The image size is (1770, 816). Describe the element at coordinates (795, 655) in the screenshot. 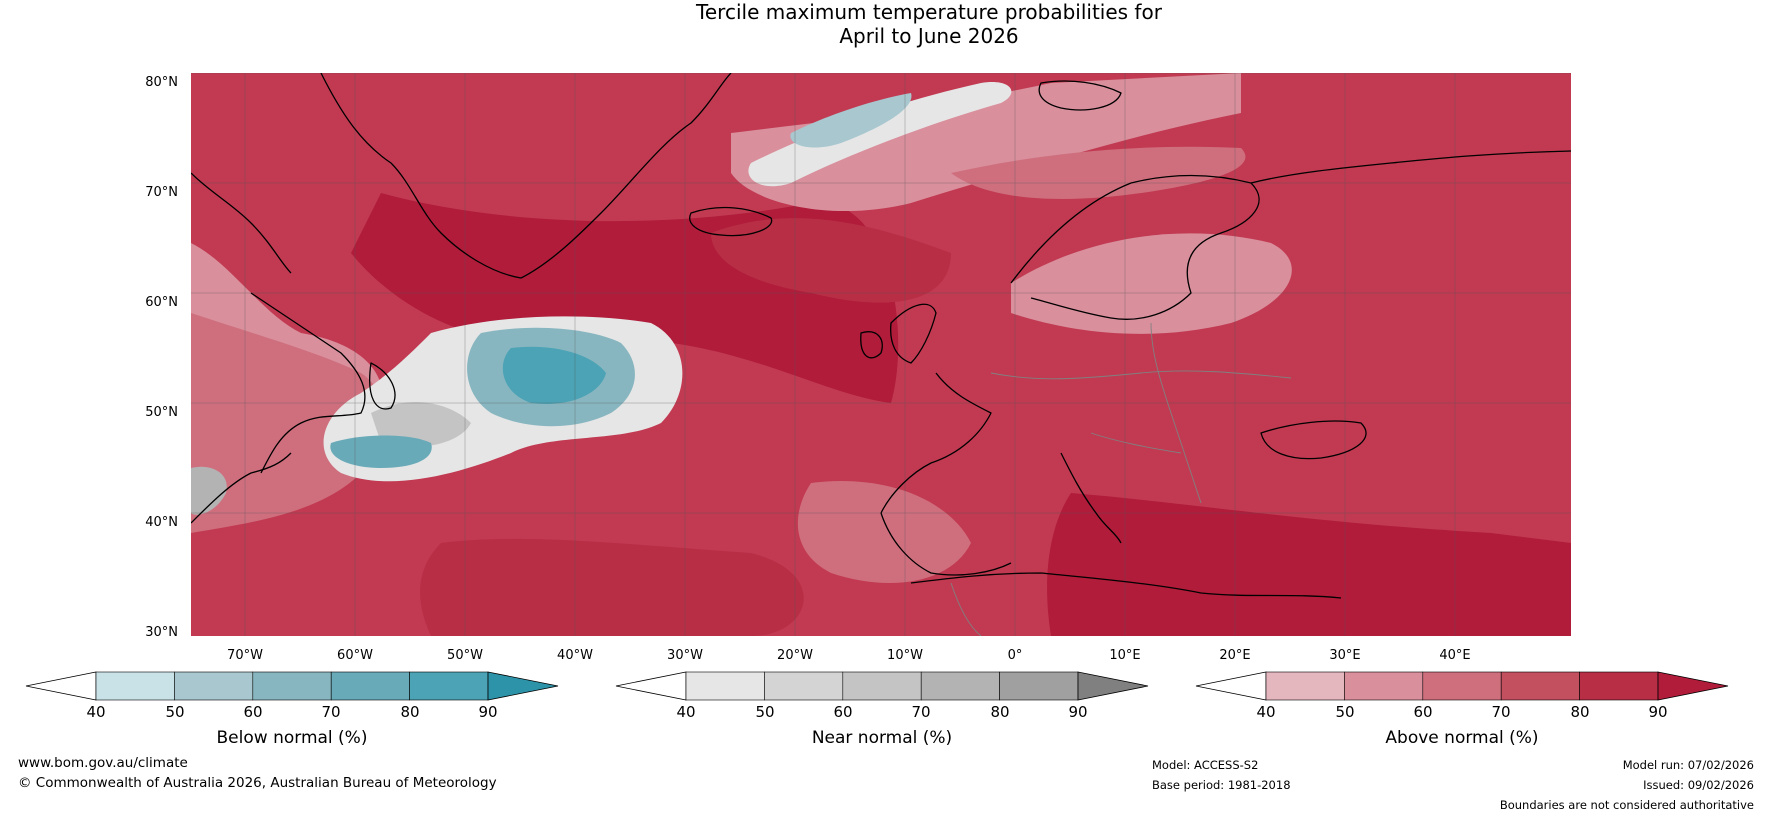

I see `lon-label-20w: 20°W` at that location.